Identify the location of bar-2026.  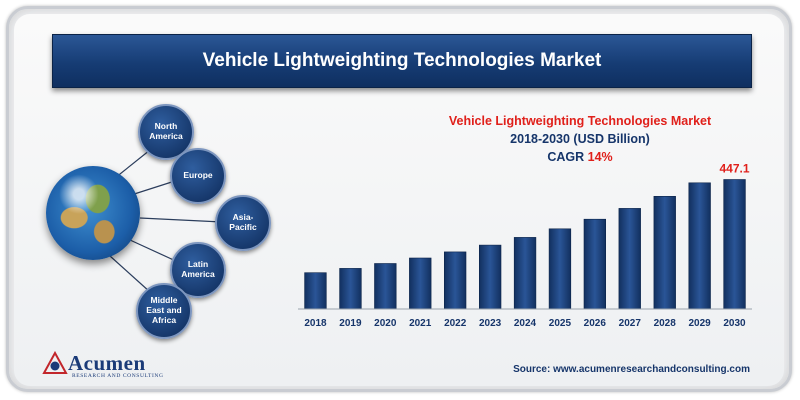
(595, 264).